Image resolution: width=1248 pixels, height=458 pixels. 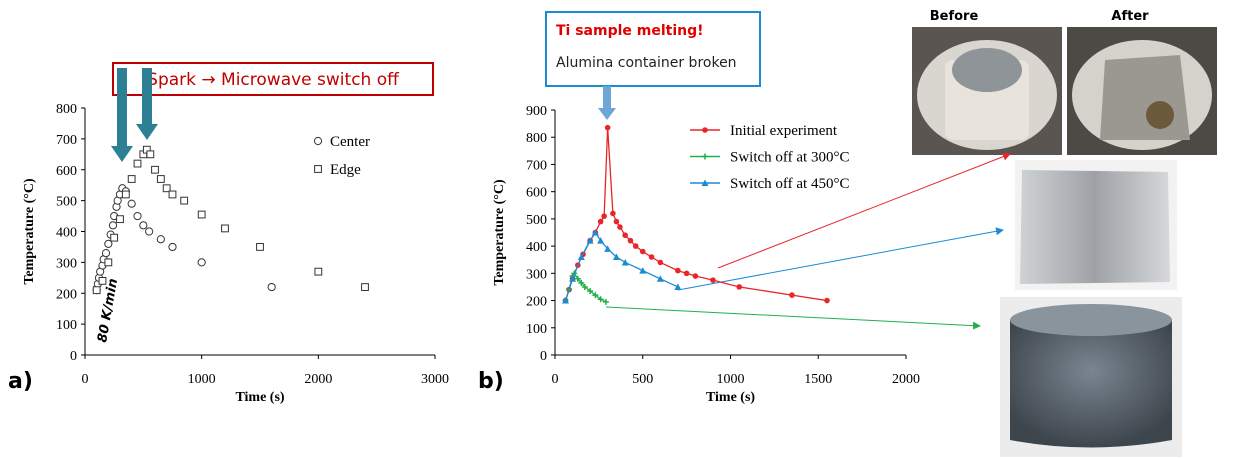 I want to click on x-tick-label: 3000, so click(x=435, y=379).